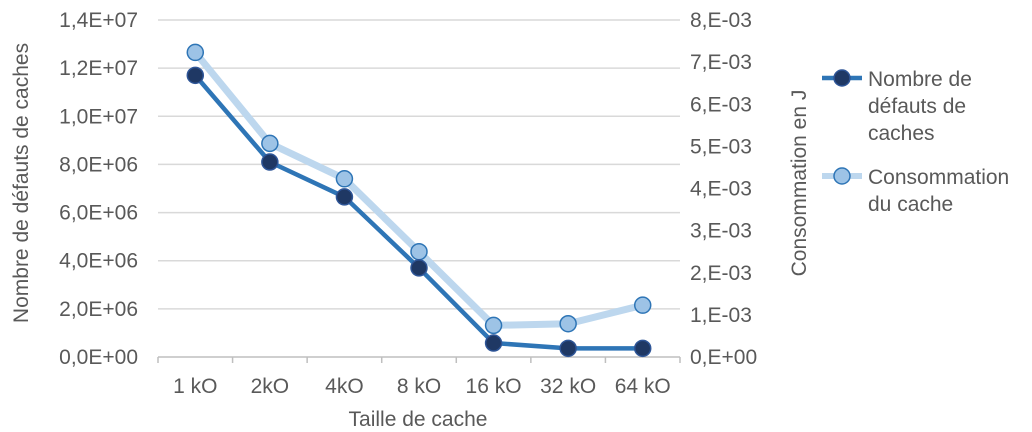  What do you see at coordinates (195, 386) in the screenshot?
I see `x-tick-label: 1 kO` at bounding box center [195, 386].